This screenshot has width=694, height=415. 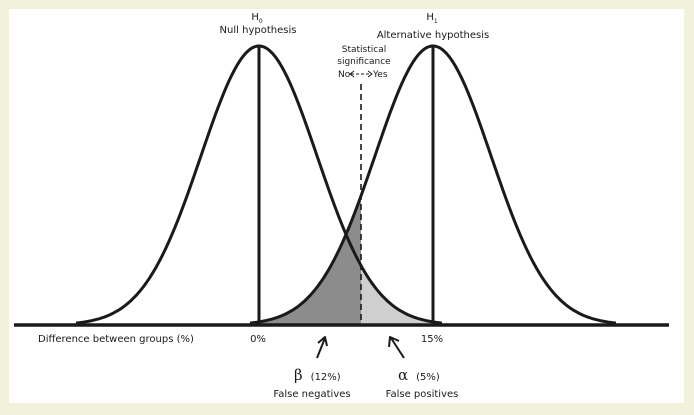 What do you see at coordinates (326, 377) in the screenshot?
I see `beta-value: (12%)` at bounding box center [326, 377].